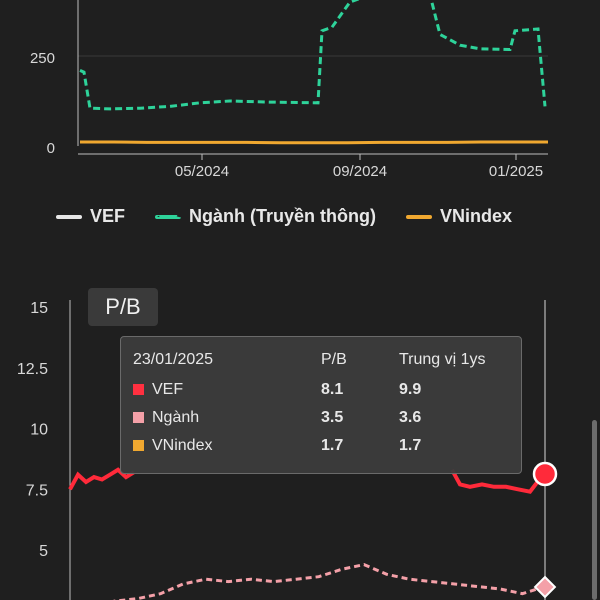  What do you see at coordinates (138, 445) in the screenshot?
I see `tooltip-swatch-vnindex` at bounding box center [138, 445].